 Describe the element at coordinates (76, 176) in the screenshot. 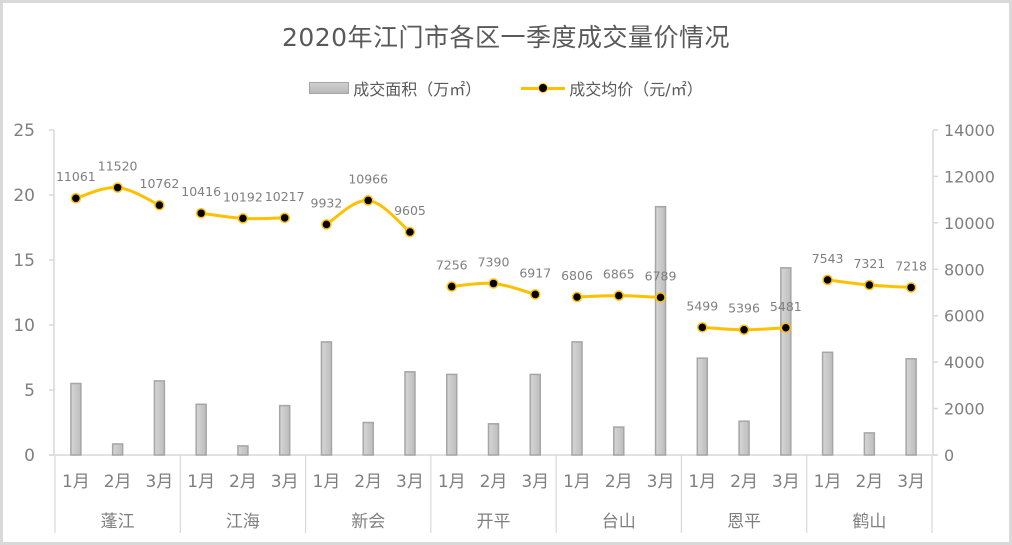

I see `price-data-label: 11061` at that location.